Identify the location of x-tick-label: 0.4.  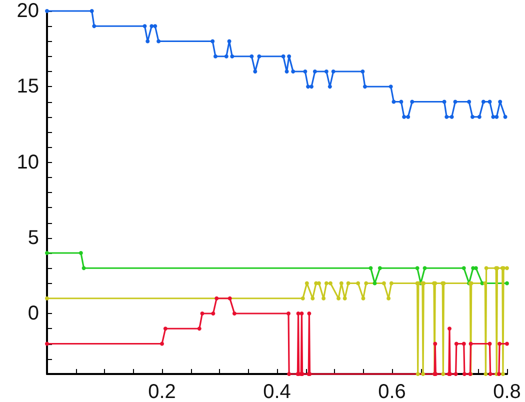
(277, 391).